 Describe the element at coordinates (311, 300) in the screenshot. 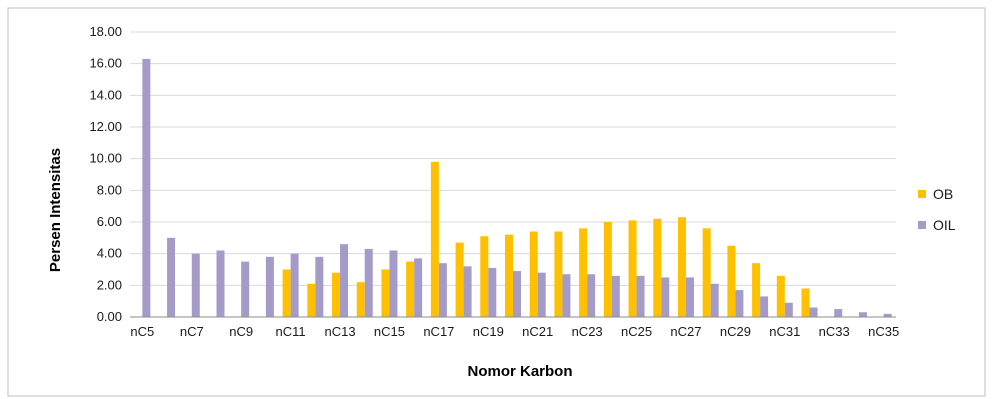

I see `bar-ob-nc12` at that location.